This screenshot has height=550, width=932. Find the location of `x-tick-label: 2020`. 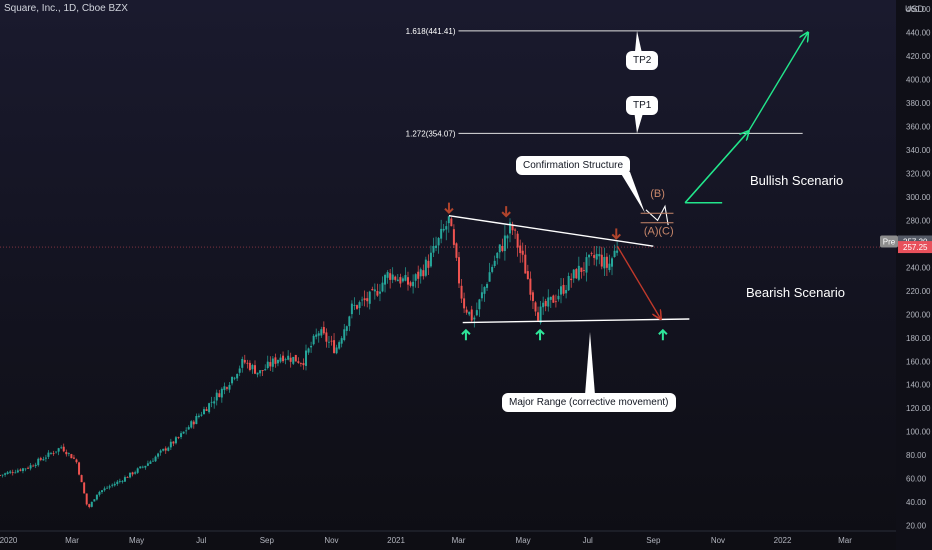

x-tick-label: 2020 is located at coordinates (9, 540).